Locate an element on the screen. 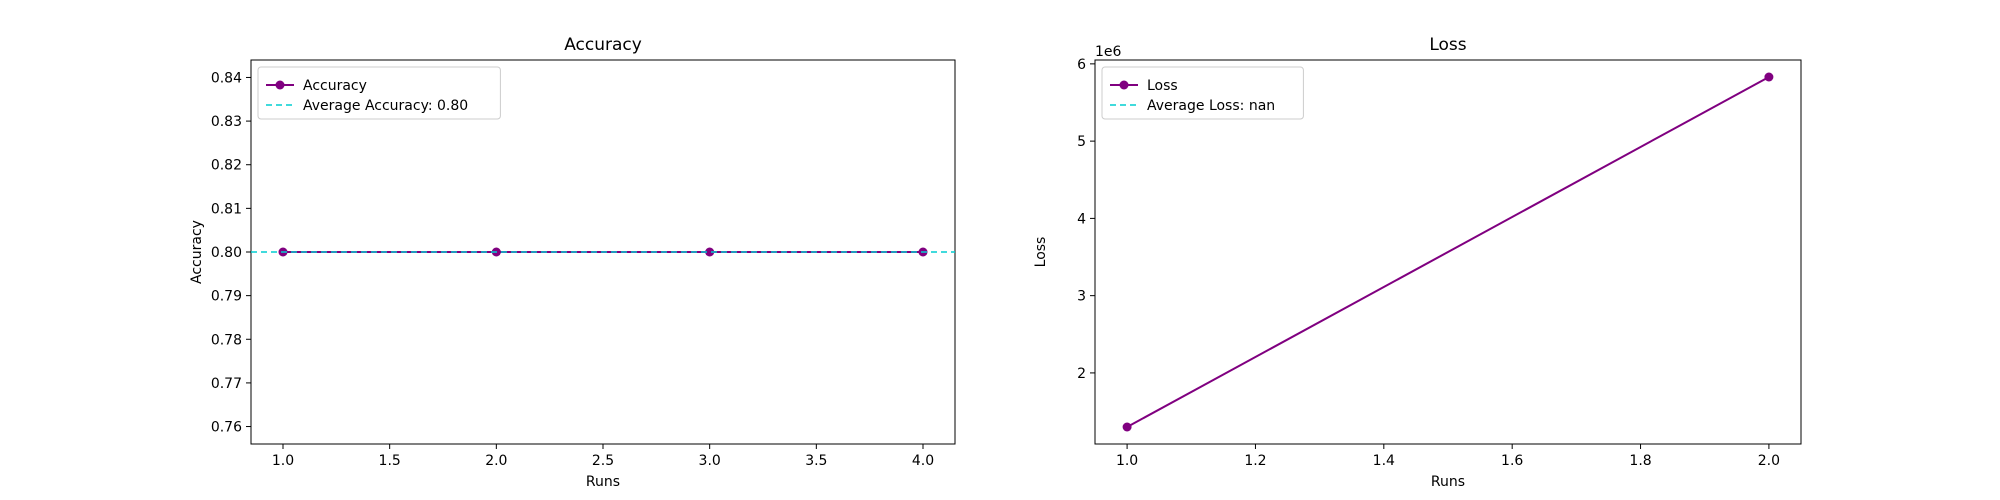  y-tick-label: 0.83 is located at coordinates (226, 122).